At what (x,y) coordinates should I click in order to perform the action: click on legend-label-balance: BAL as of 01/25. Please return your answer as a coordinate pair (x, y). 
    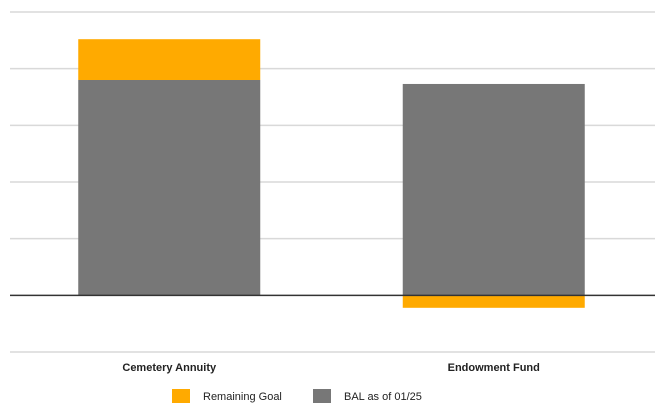
    Looking at the image, I should click on (383, 397).